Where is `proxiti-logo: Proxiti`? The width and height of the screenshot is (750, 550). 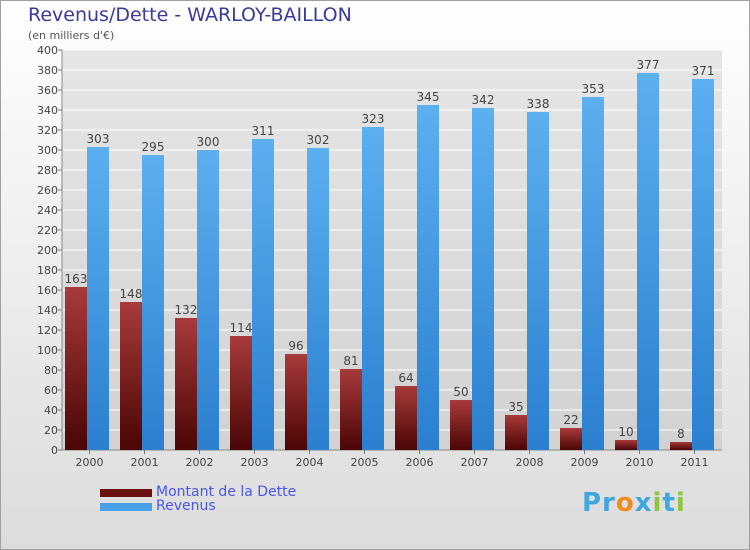
proxiti-logo: Proxiti is located at coordinates (634, 503).